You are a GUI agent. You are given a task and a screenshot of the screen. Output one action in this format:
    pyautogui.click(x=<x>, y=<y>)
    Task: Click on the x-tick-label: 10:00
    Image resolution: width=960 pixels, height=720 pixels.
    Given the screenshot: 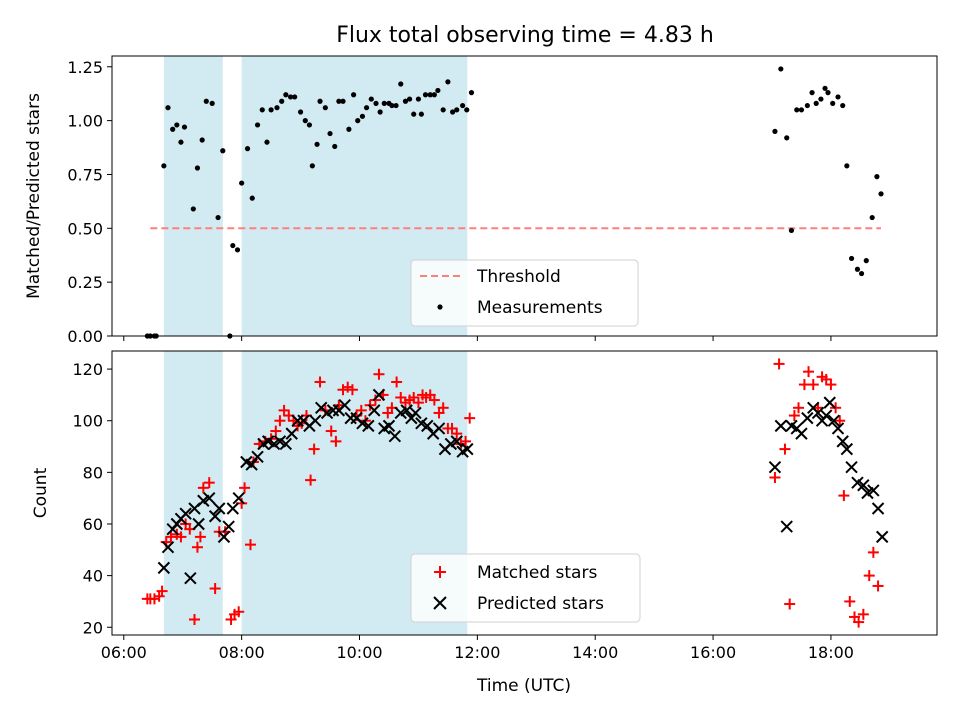 What is the action you would take?
    pyautogui.click(x=359, y=652)
    